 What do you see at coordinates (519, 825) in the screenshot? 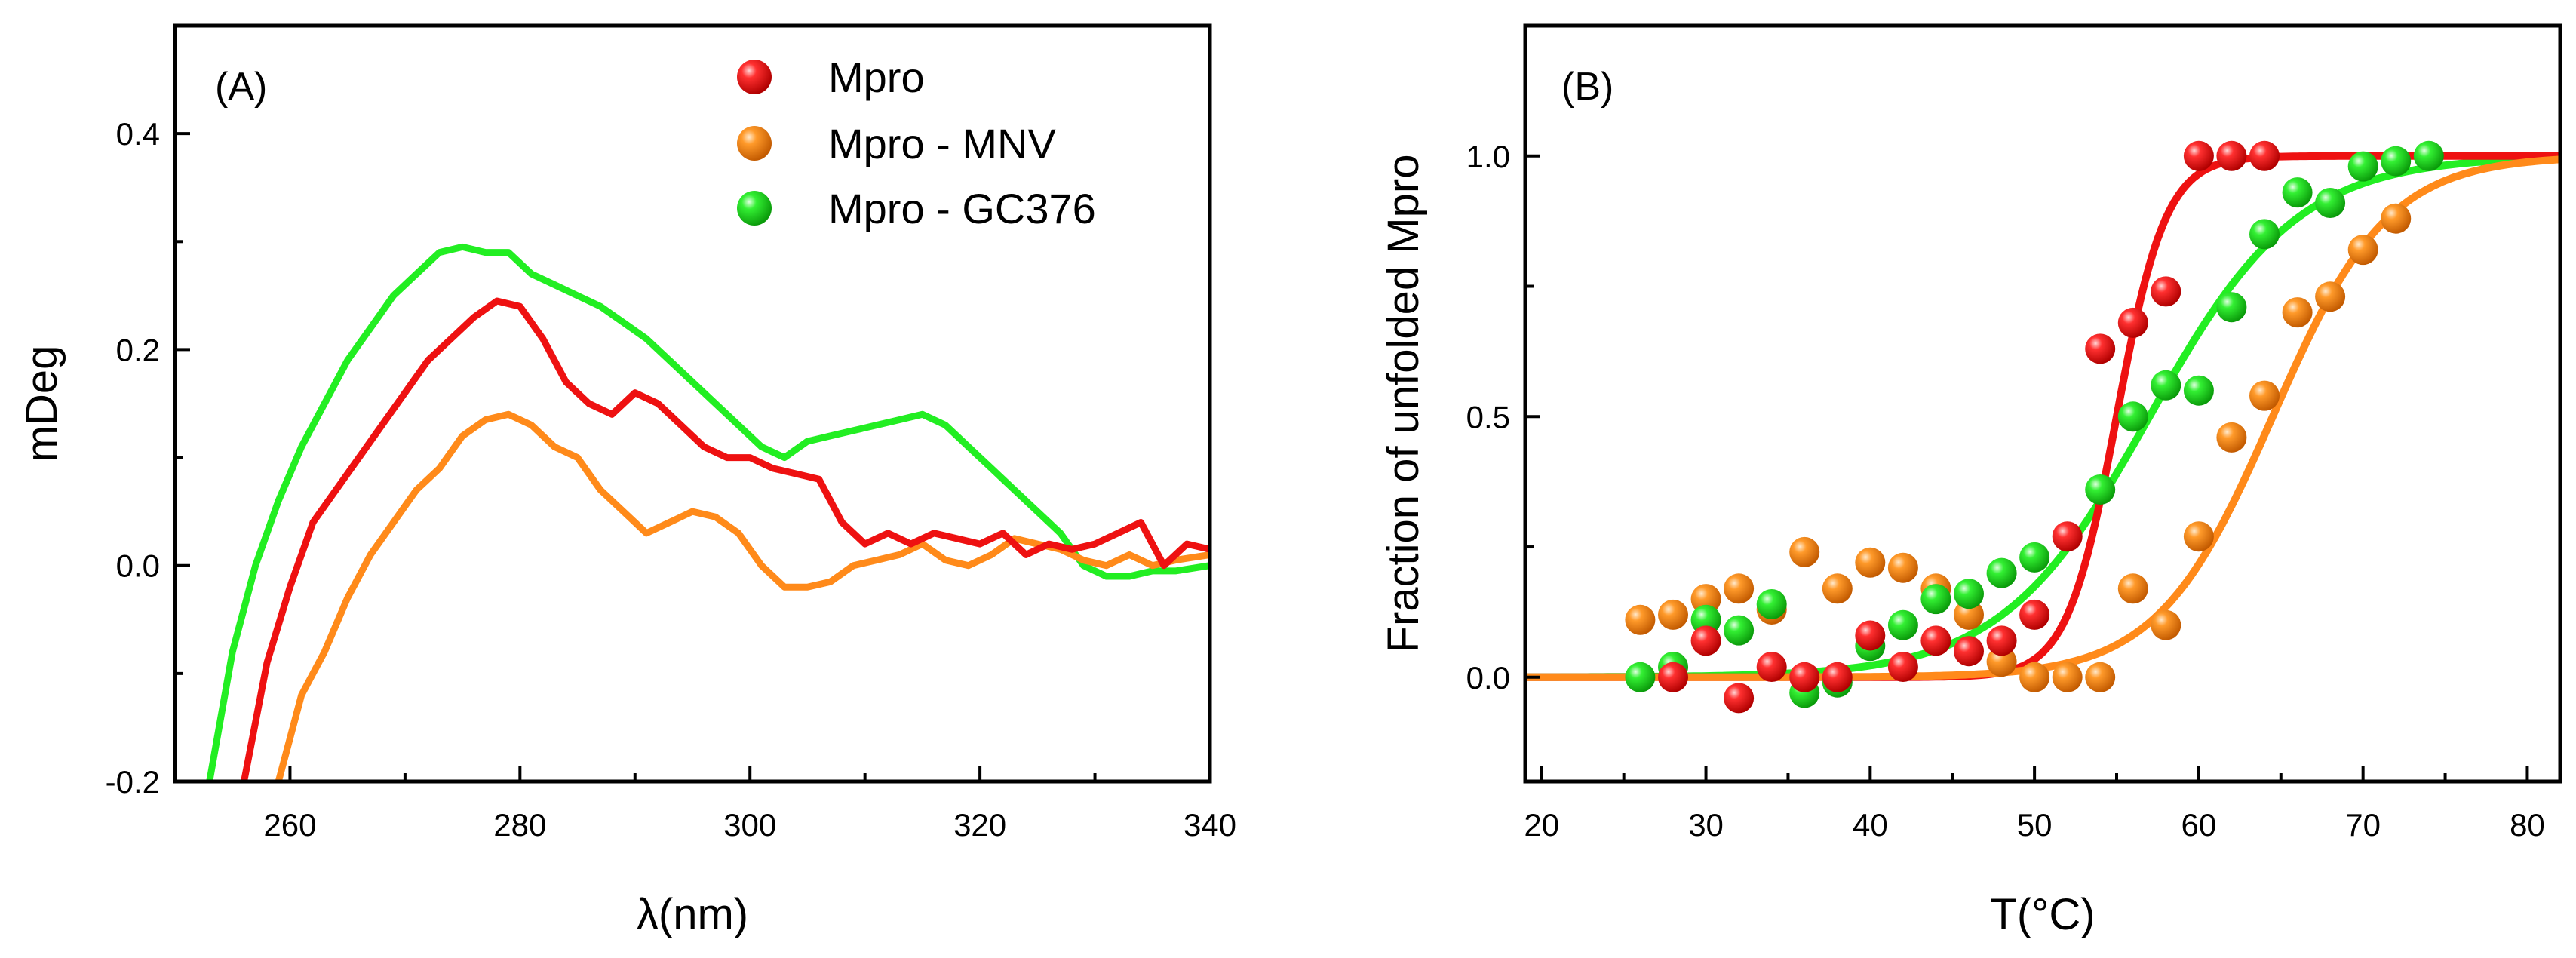
I see `x-tick-label: 280` at bounding box center [519, 825].